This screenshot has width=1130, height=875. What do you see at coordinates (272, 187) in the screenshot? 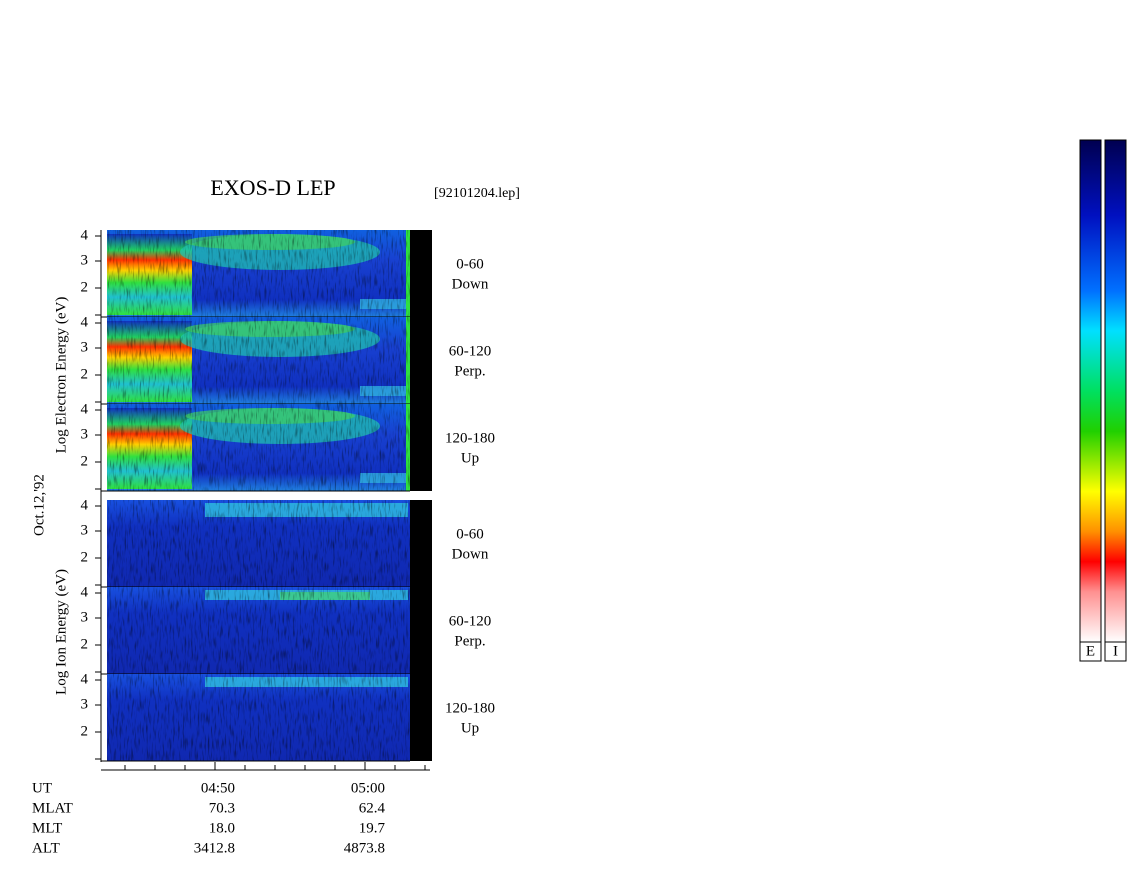
I see `title: EXOS-D LEP` at bounding box center [272, 187].